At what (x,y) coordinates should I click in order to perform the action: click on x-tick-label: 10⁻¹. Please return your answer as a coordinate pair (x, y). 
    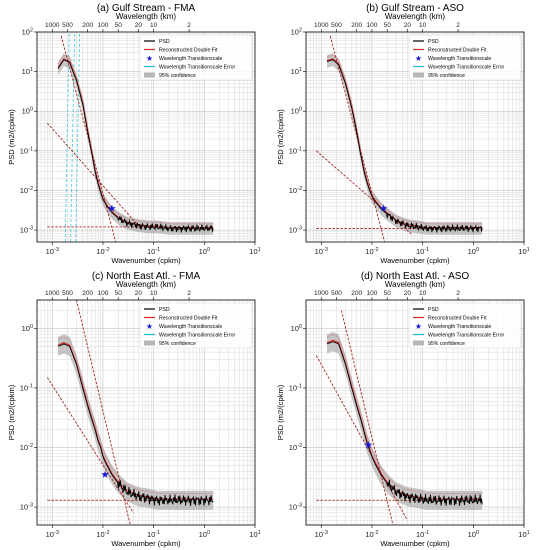
    Looking at the image, I should click on (153, 251).